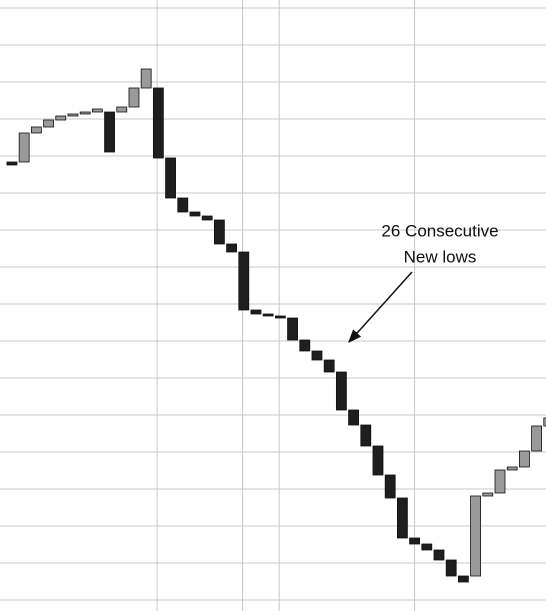 The image size is (546, 611). Describe the element at coordinates (380, 307) in the screenshot. I see `annotation-arrow` at that location.